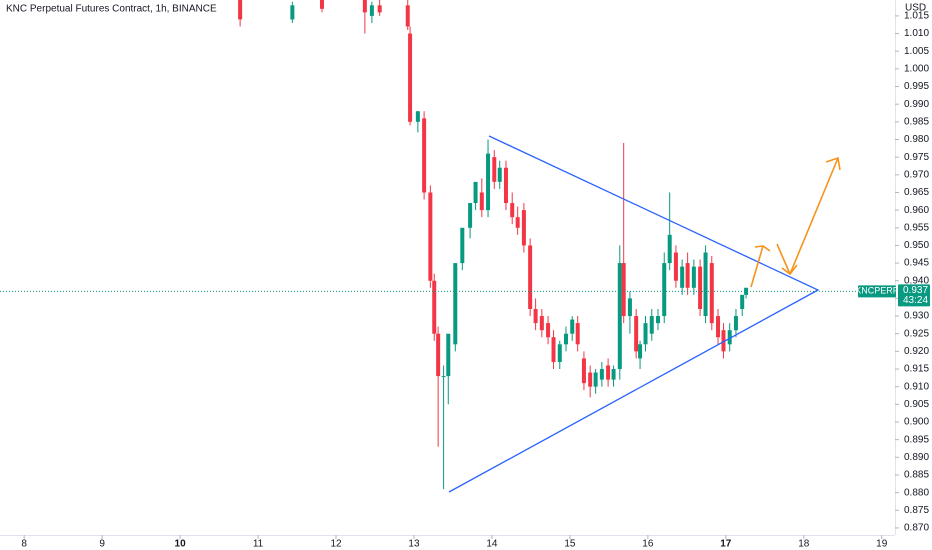 The height and width of the screenshot is (550, 932). What do you see at coordinates (762, 248) in the screenshot?
I see `arrow-head` at bounding box center [762, 248].